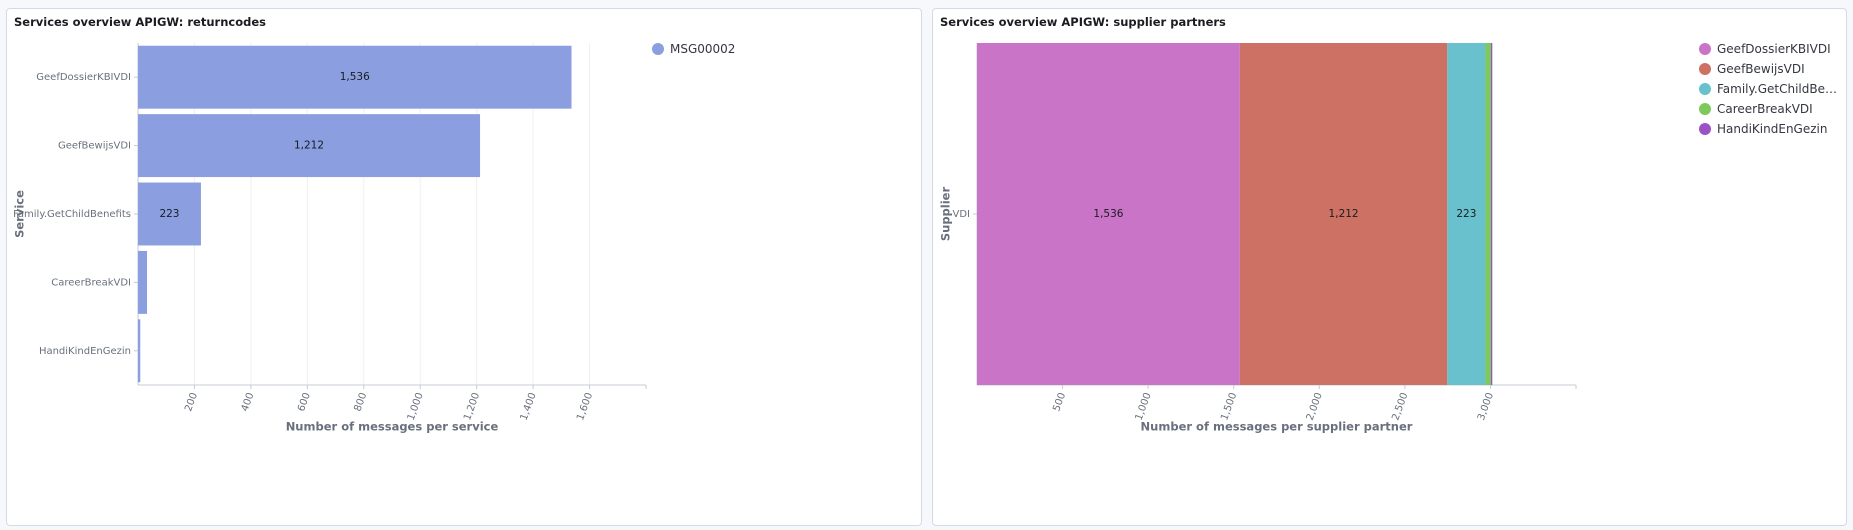 The image size is (1853, 530). I want to click on legend-item: CareerBreakVDI, so click(1769, 109).